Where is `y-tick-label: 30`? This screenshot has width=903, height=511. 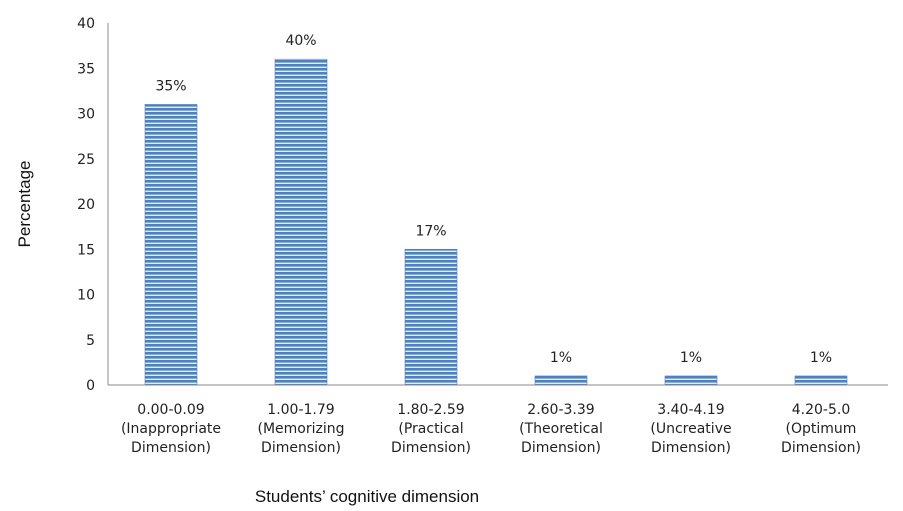 y-tick-label: 30 is located at coordinates (86, 115).